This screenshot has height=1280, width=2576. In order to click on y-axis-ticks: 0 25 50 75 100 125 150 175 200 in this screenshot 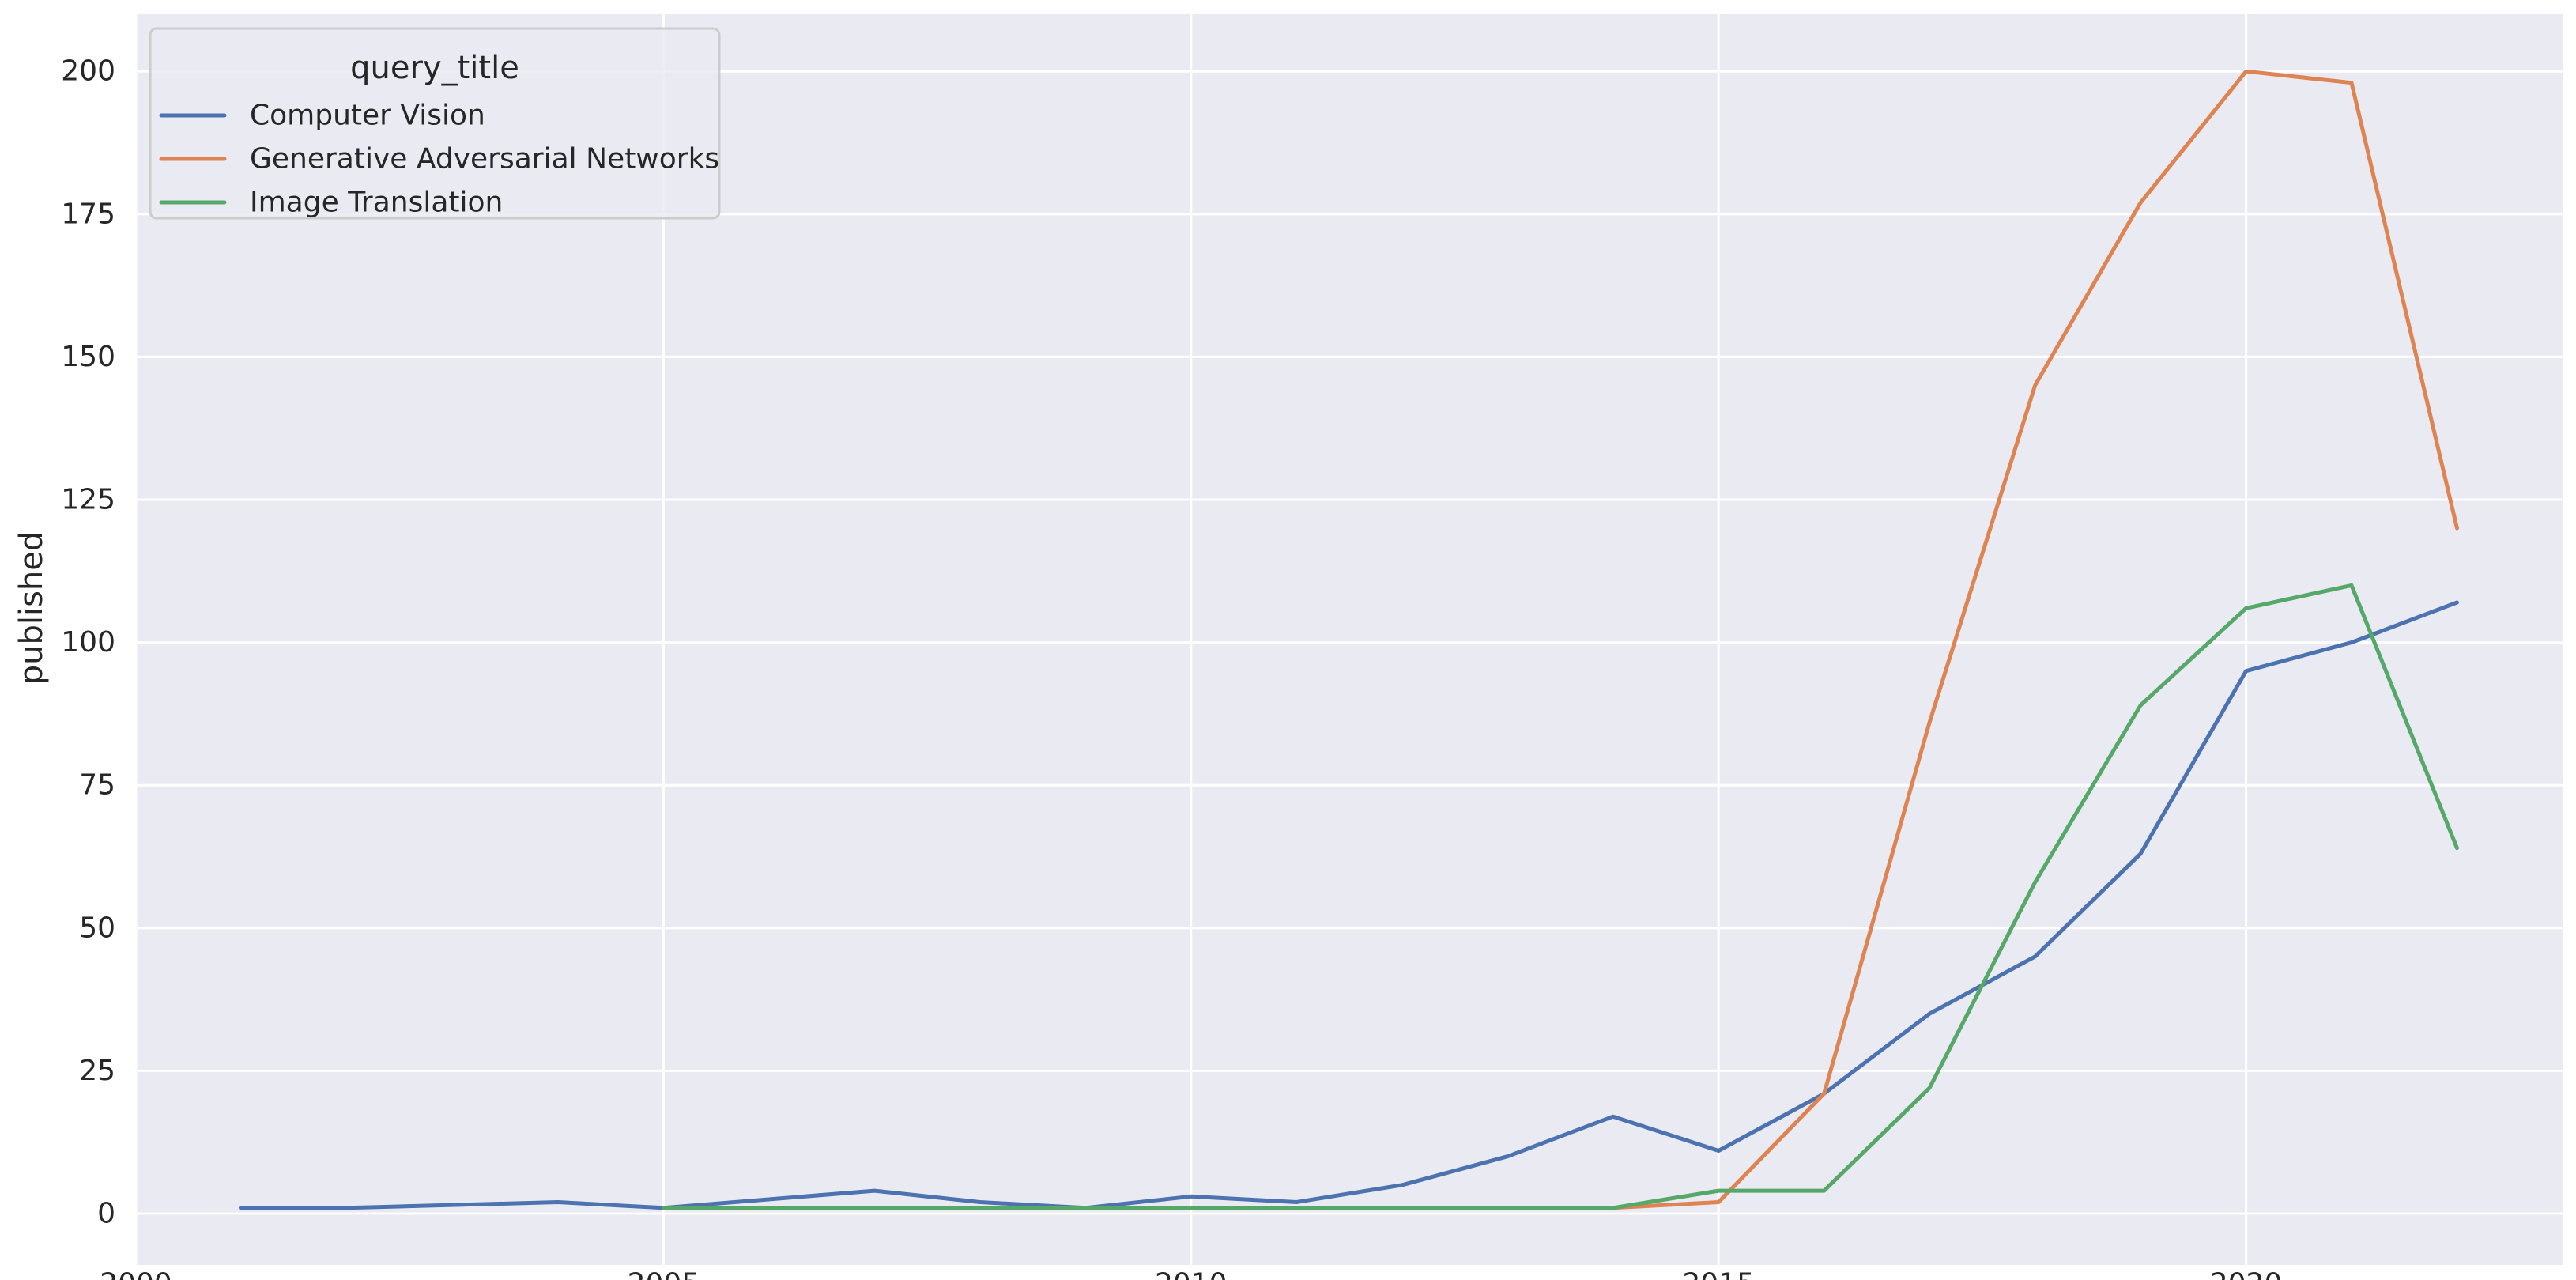, I will do `click(88, 642)`.